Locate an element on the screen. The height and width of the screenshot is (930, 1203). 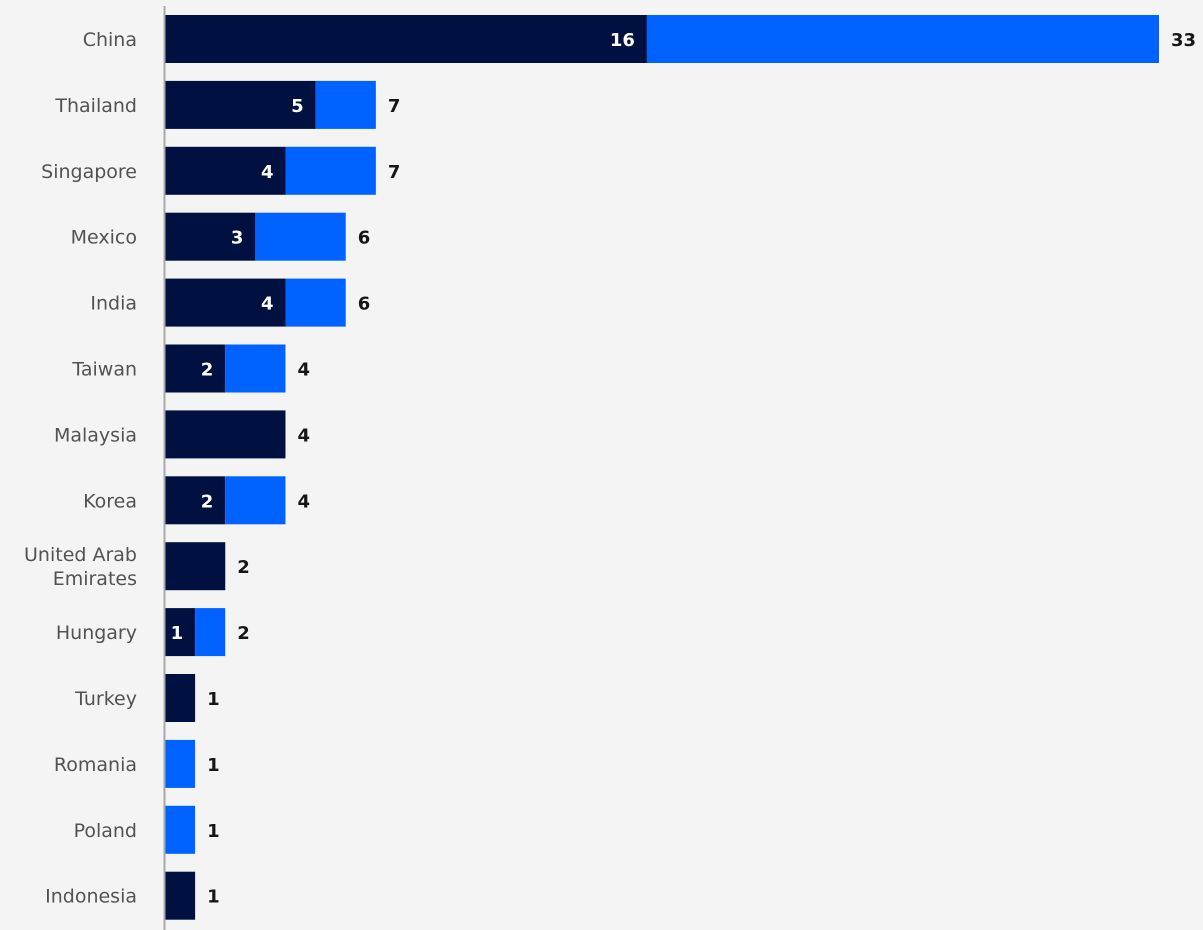
total-label-turkey: 1 is located at coordinates (213, 699).